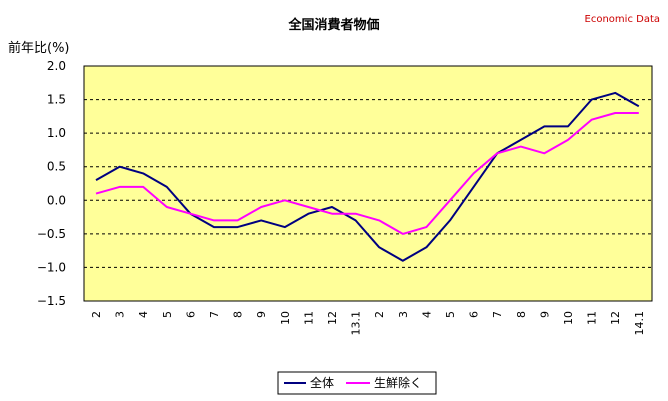 This screenshot has height=401, width=668. What do you see at coordinates (622, 19) in the screenshot?
I see `source-label: Economic Data` at bounding box center [622, 19].